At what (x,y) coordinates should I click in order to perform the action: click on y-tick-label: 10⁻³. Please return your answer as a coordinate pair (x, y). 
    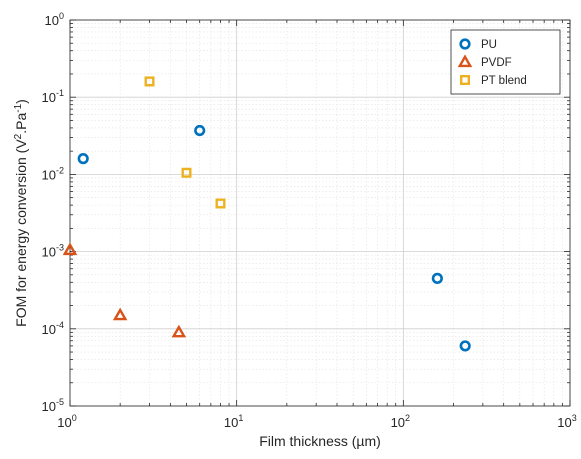
    Looking at the image, I should click on (53, 251).